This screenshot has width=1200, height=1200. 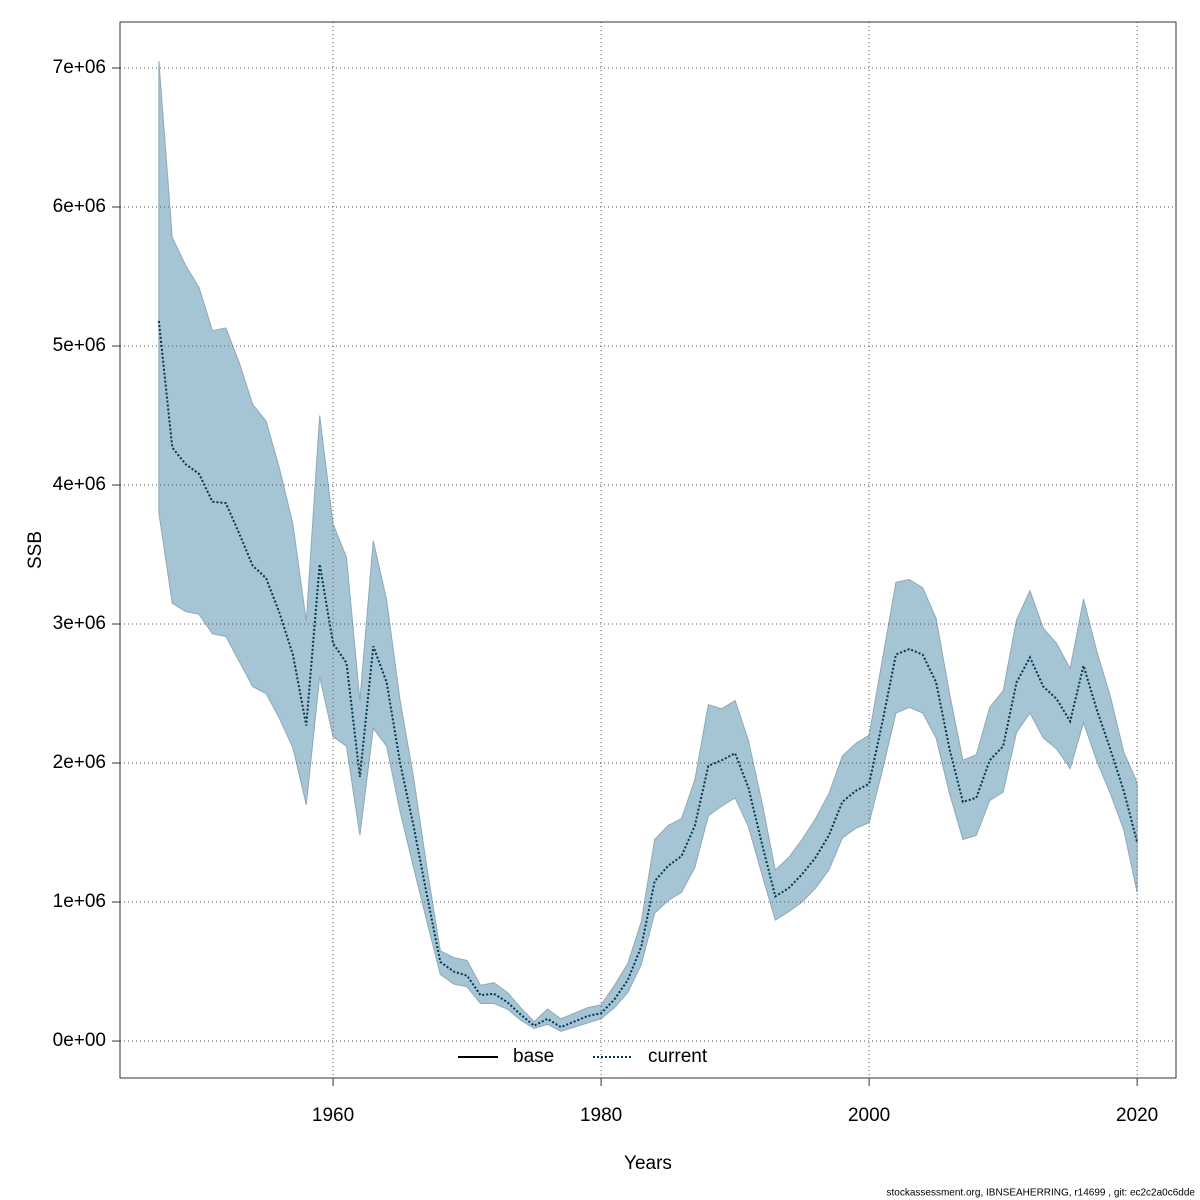 I want to click on y-tick-label: 2e+06, so click(x=79, y=762).